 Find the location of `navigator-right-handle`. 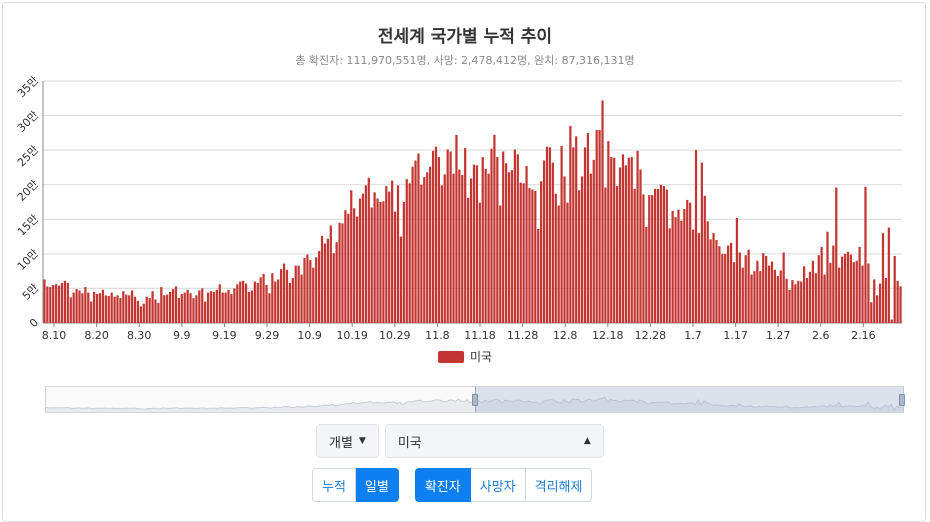

navigator-right-handle is located at coordinates (902, 400).